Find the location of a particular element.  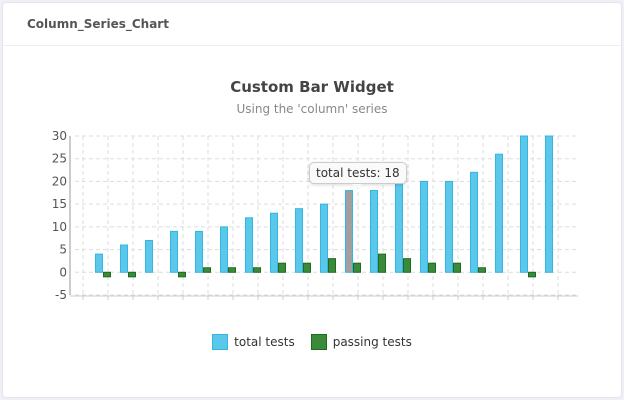

y-tick-label: 10 is located at coordinates (59, 227).